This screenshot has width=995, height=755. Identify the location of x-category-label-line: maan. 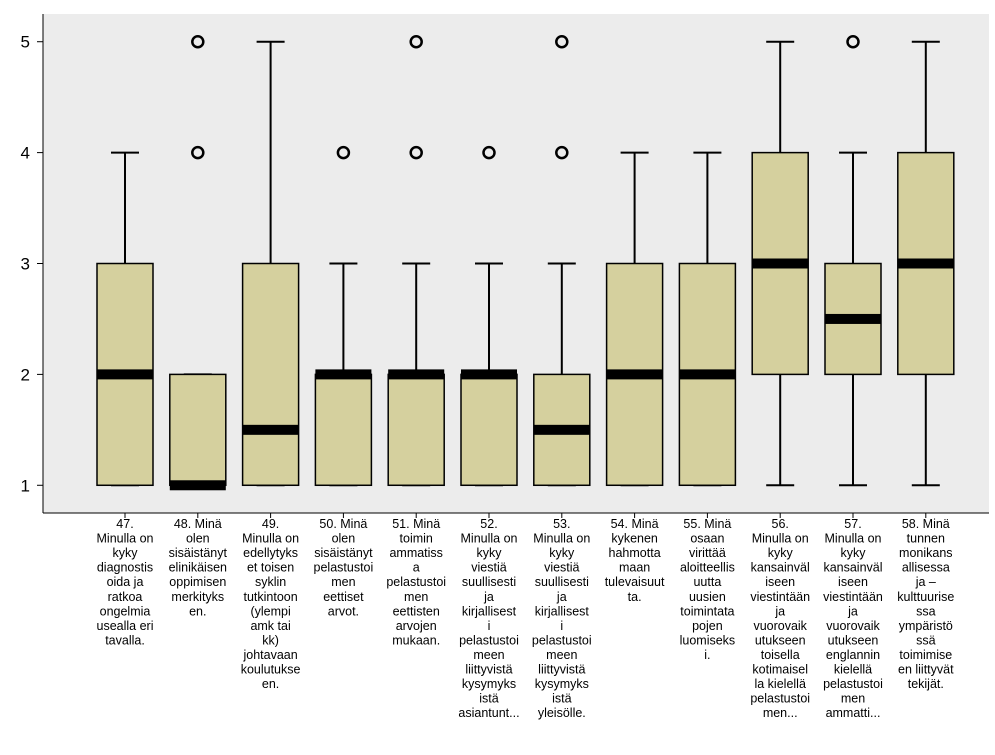
(634, 568).